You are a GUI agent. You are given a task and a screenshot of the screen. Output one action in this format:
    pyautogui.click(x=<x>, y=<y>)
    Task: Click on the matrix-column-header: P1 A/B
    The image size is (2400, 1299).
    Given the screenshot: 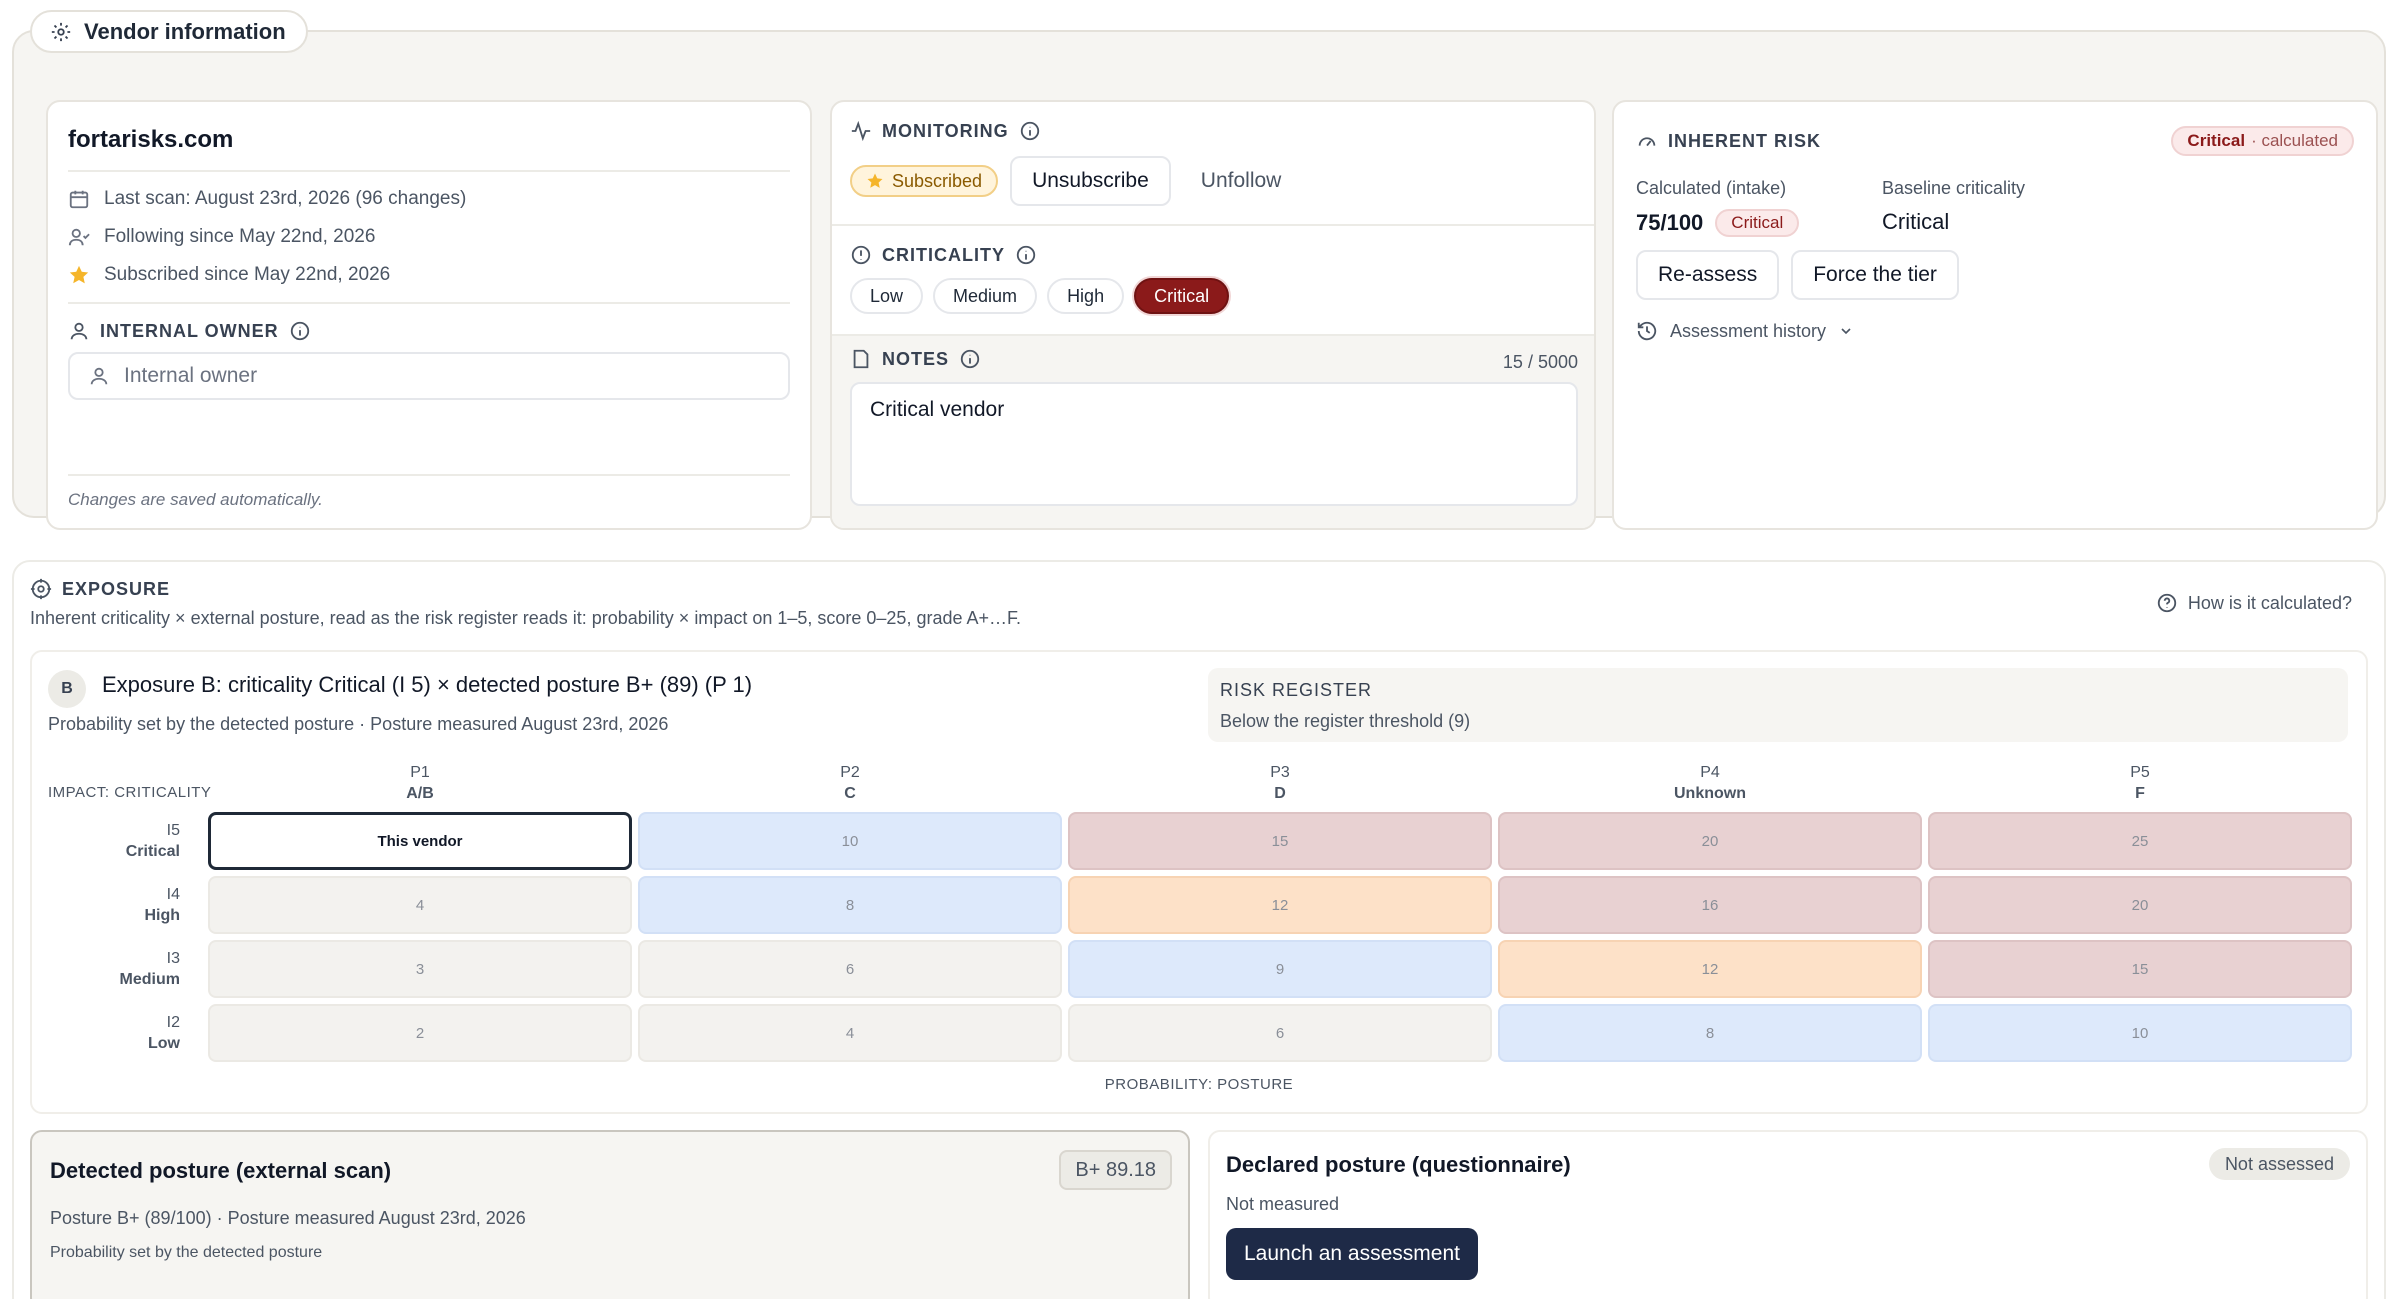 What is the action you would take?
    pyautogui.click(x=420, y=783)
    